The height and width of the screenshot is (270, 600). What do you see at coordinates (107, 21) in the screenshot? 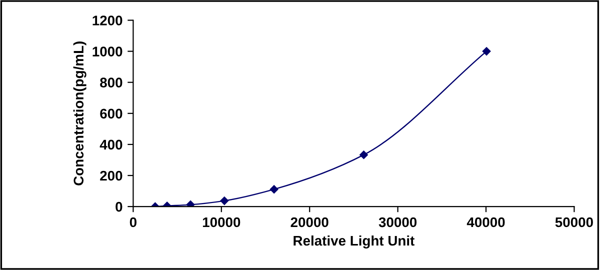
I see `y-tick-label: 1200` at bounding box center [107, 21].